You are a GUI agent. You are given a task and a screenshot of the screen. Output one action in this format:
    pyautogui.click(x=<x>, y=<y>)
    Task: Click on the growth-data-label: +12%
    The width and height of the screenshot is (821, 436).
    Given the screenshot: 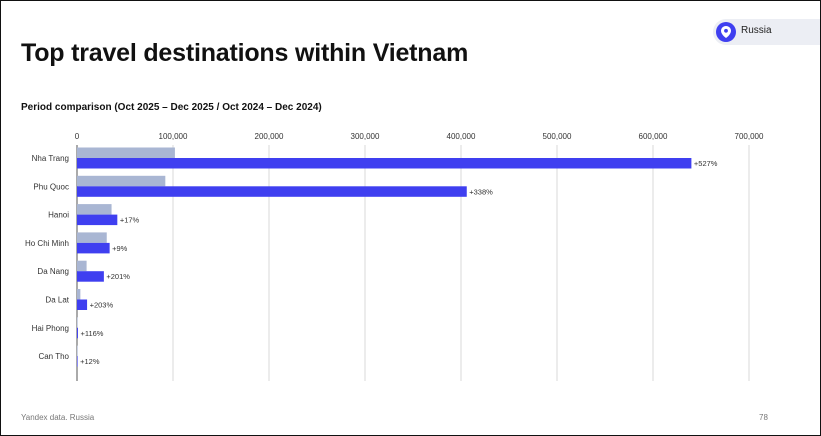 What is the action you would take?
    pyautogui.click(x=90, y=361)
    